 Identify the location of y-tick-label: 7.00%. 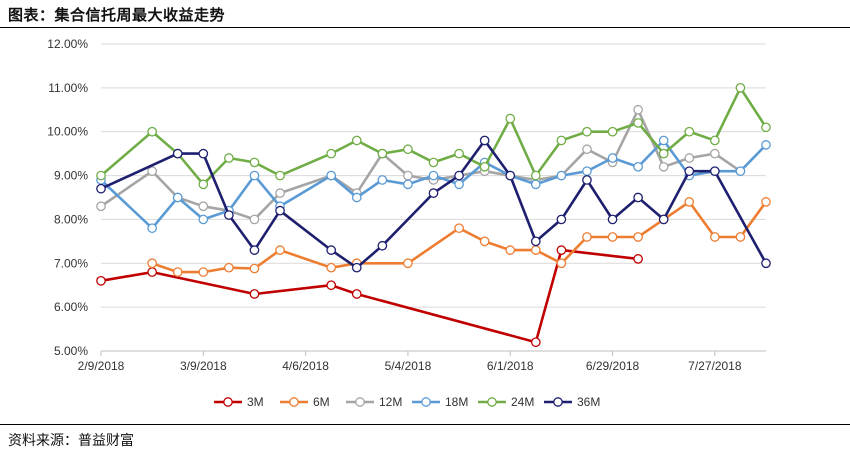
(71, 263).